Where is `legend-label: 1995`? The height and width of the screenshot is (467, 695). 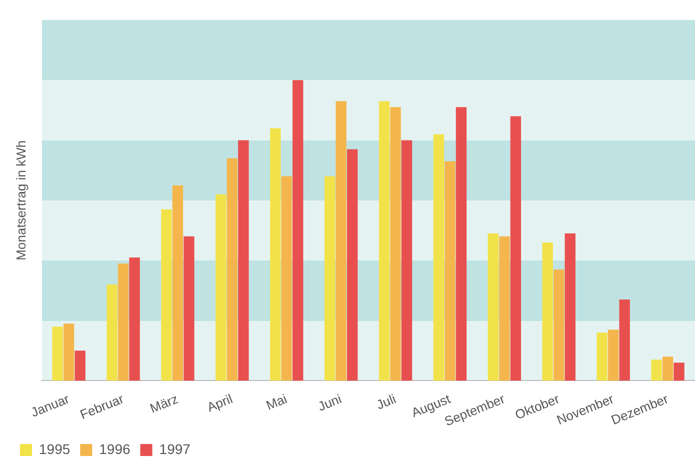 legend-label: 1995 is located at coordinates (54, 448).